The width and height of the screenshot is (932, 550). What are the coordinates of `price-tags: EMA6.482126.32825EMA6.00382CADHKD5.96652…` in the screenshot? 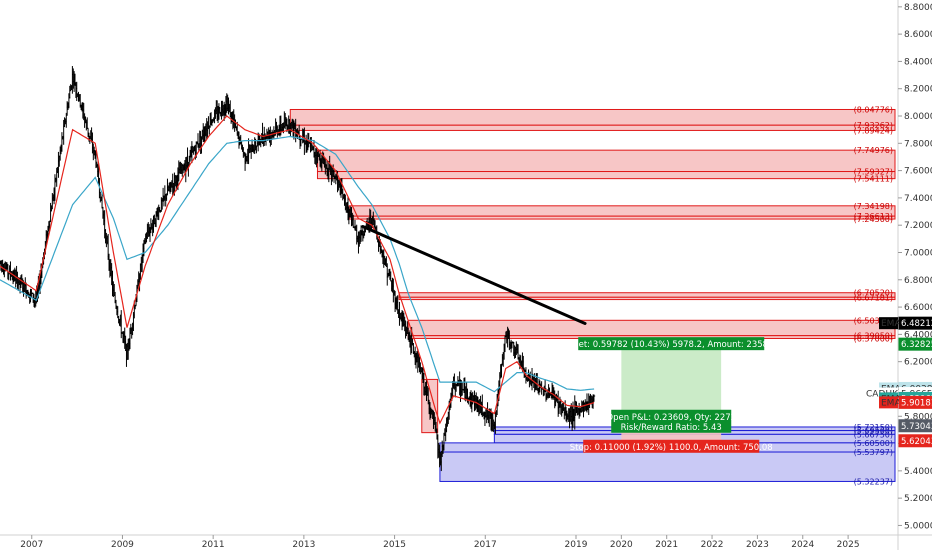 It's located at (898, 382).